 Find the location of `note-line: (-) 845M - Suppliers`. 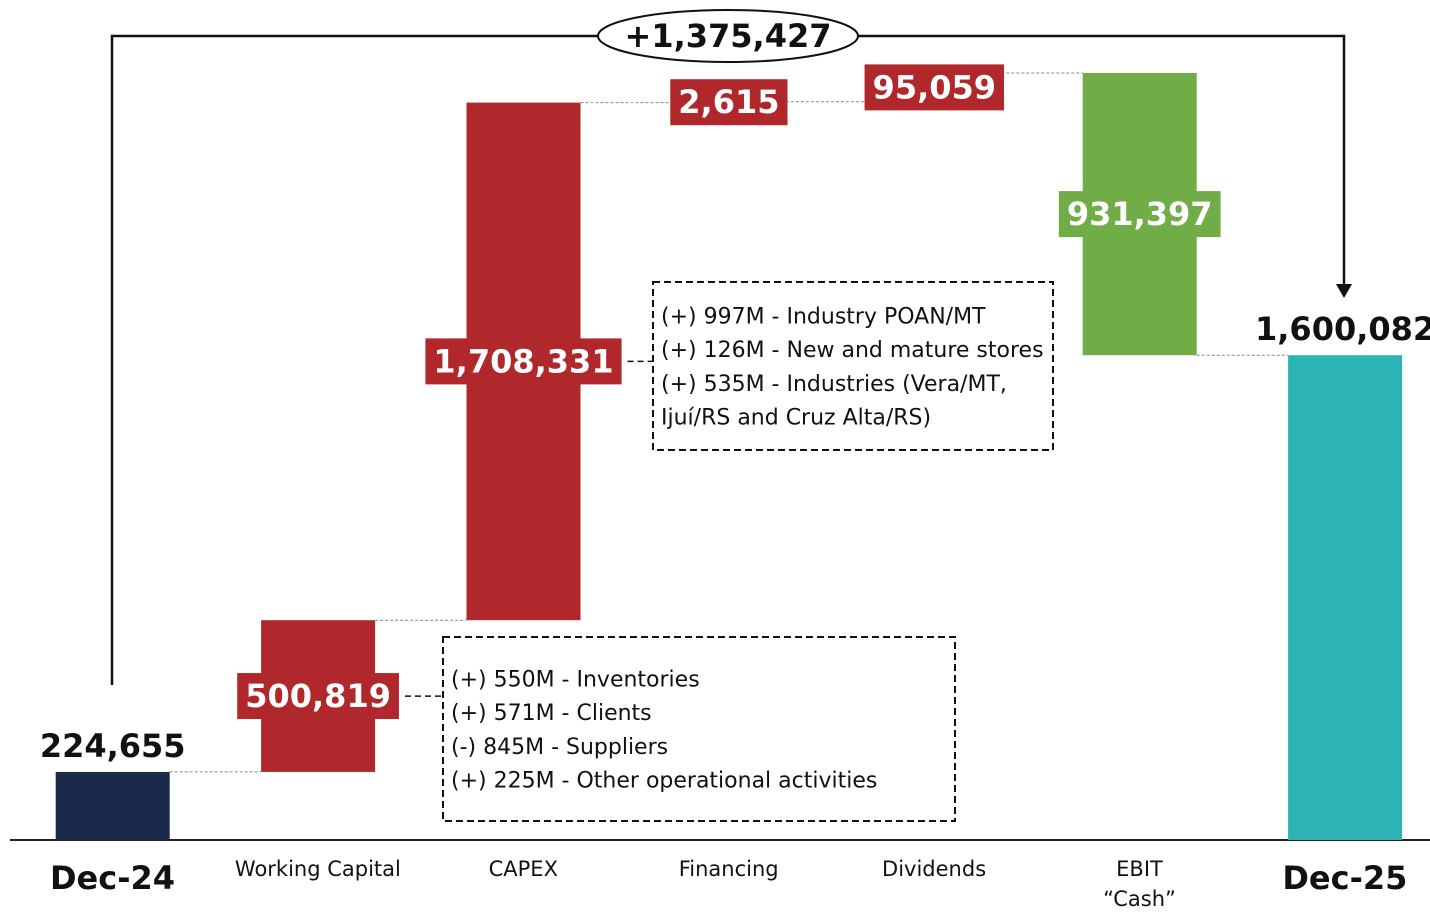

note-line: (-) 845M - Suppliers is located at coordinates (559, 747).